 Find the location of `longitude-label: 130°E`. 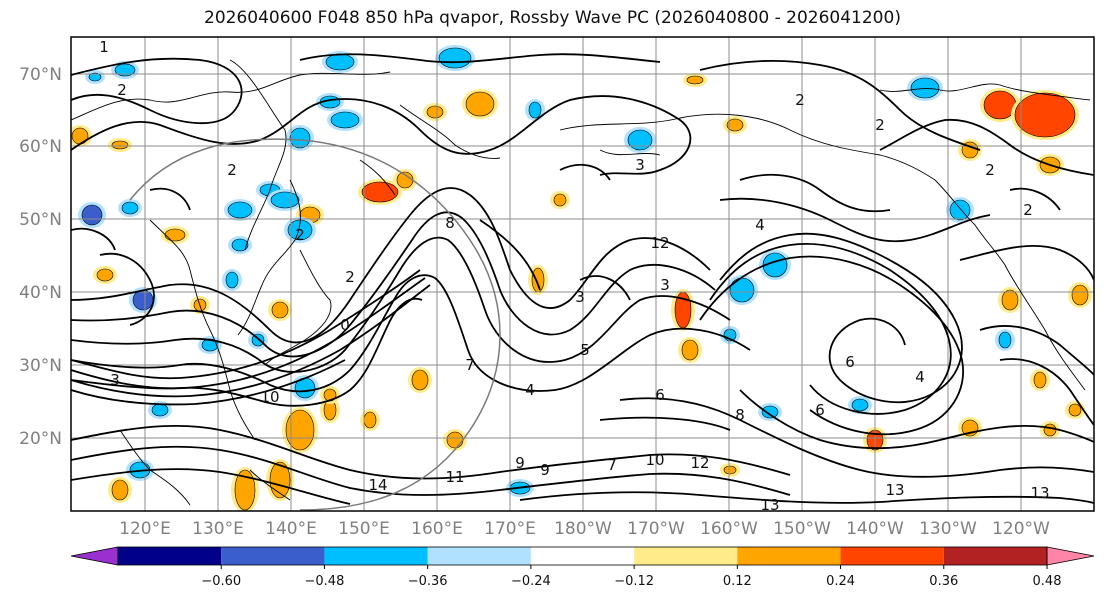

longitude-label: 130°E is located at coordinates (218, 529).